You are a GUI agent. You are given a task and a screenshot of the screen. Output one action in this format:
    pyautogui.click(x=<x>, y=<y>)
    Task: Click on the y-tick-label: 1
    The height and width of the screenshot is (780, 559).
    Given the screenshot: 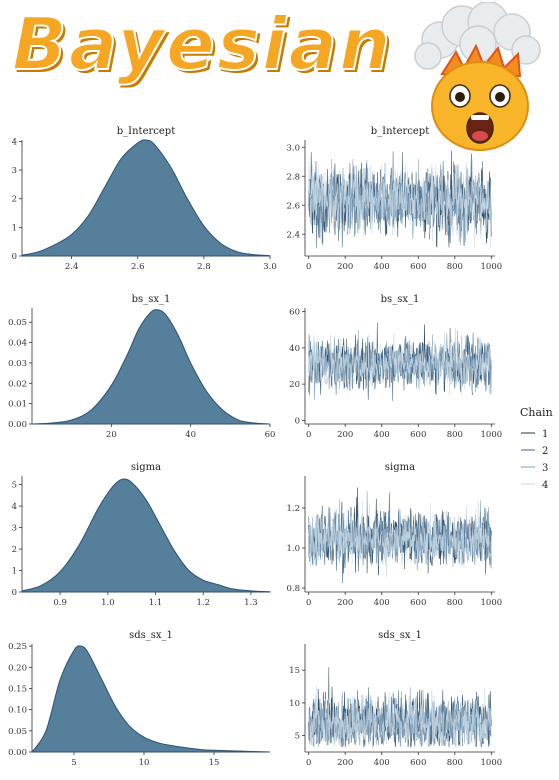 What is the action you would take?
    pyautogui.click(x=14, y=228)
    